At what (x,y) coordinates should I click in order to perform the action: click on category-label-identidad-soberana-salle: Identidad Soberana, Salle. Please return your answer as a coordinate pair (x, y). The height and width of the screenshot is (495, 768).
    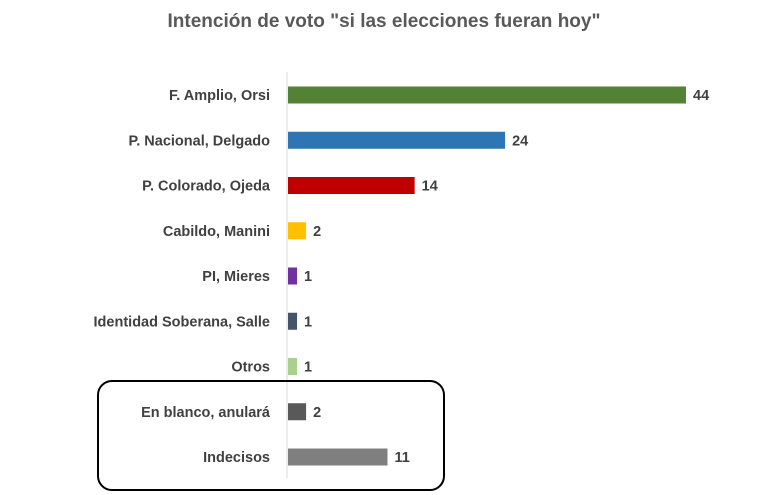
    Looking at the image, I should click on (182, 322).